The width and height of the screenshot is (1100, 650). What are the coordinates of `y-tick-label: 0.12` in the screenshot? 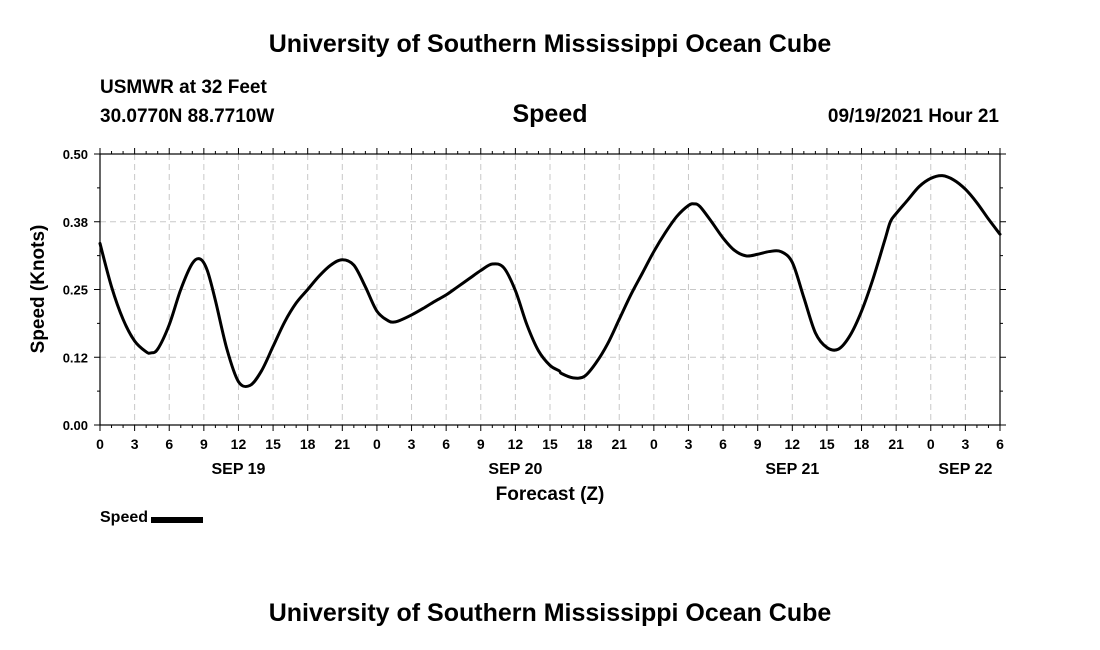 It's located at (75, 357).